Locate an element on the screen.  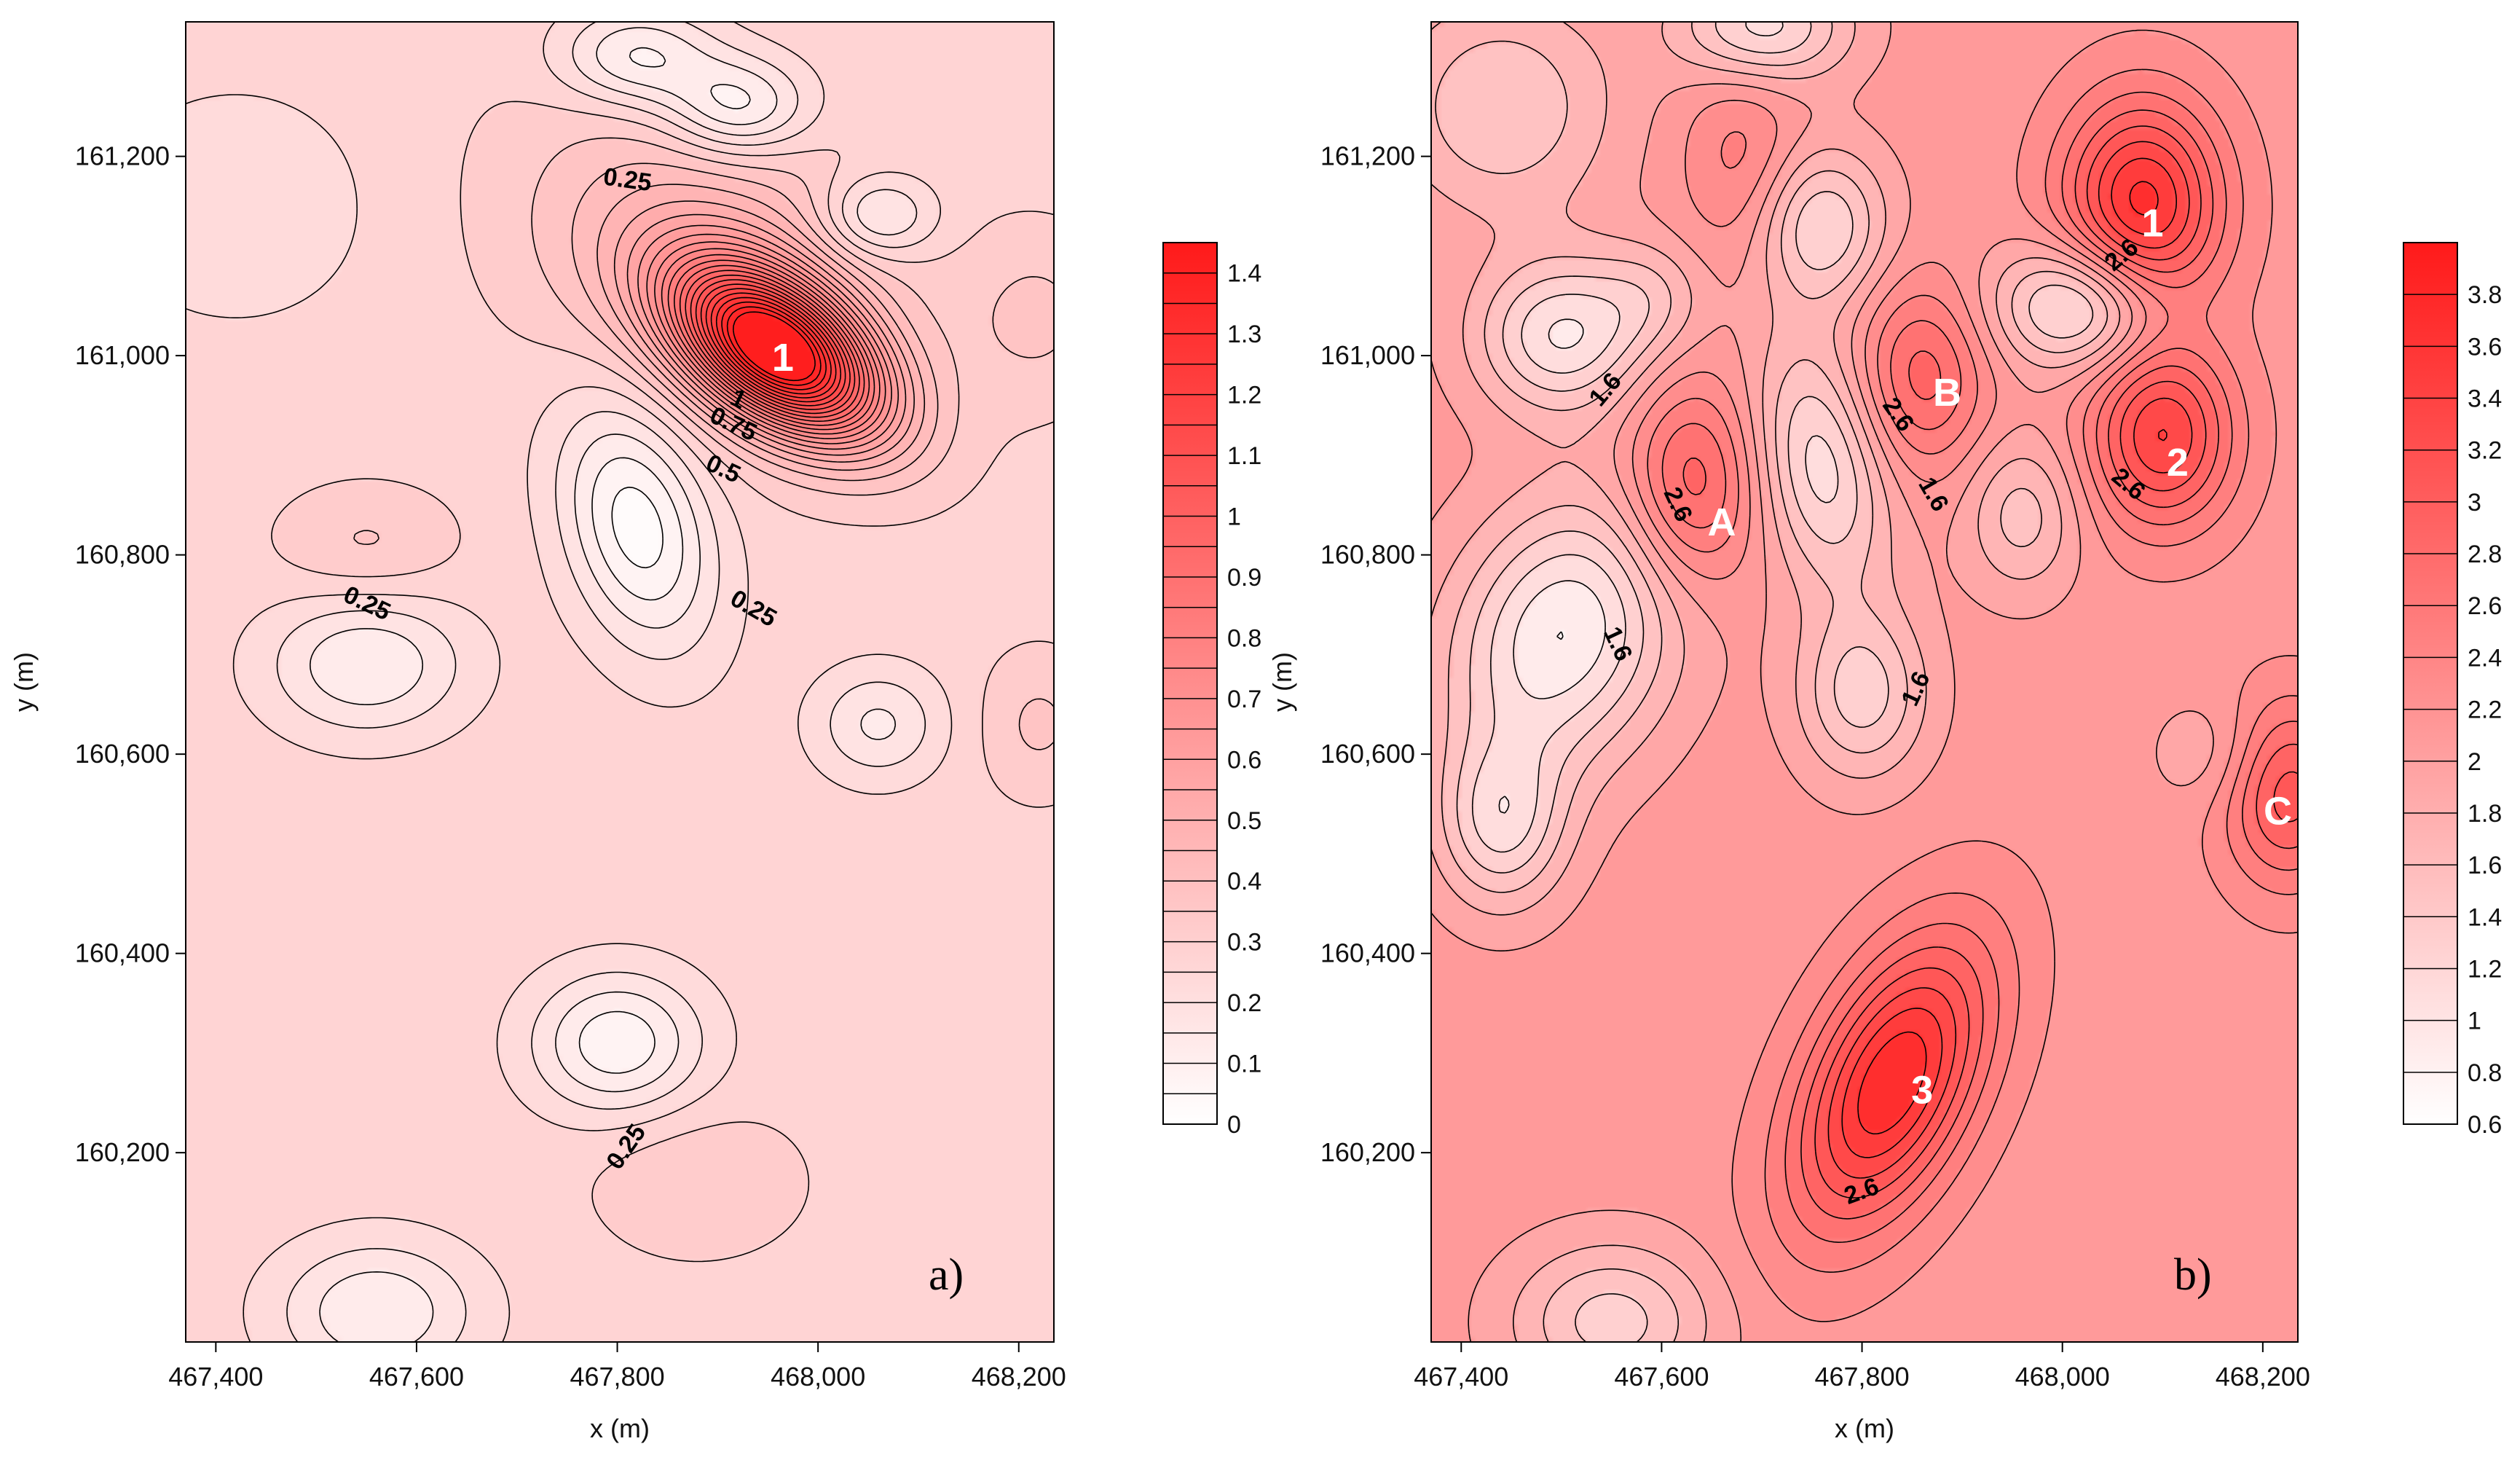
y-tick-label: 160,800 is located at coordinates (122, 555).